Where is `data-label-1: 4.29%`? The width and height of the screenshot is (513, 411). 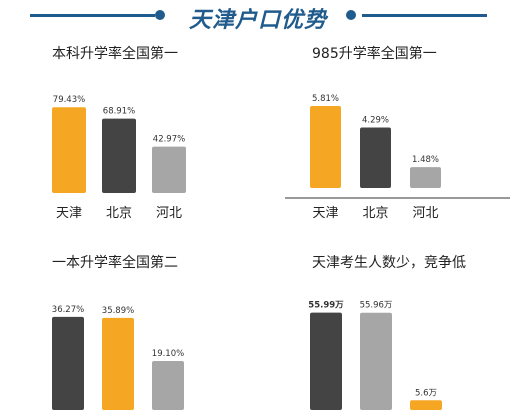
data-label-1: 4.29% is located at coordinates (375, 120).